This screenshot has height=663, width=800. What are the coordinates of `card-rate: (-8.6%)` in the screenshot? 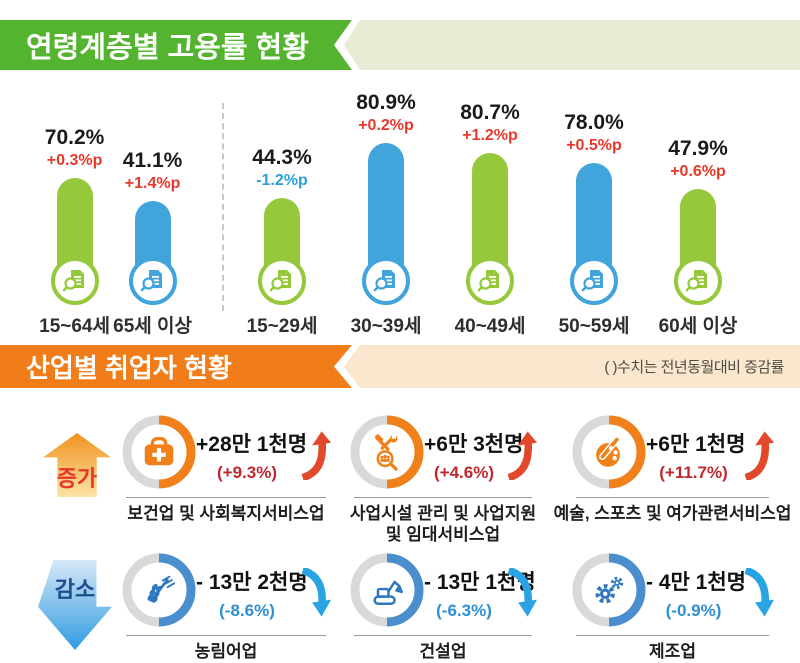 It's located at (247, 610).